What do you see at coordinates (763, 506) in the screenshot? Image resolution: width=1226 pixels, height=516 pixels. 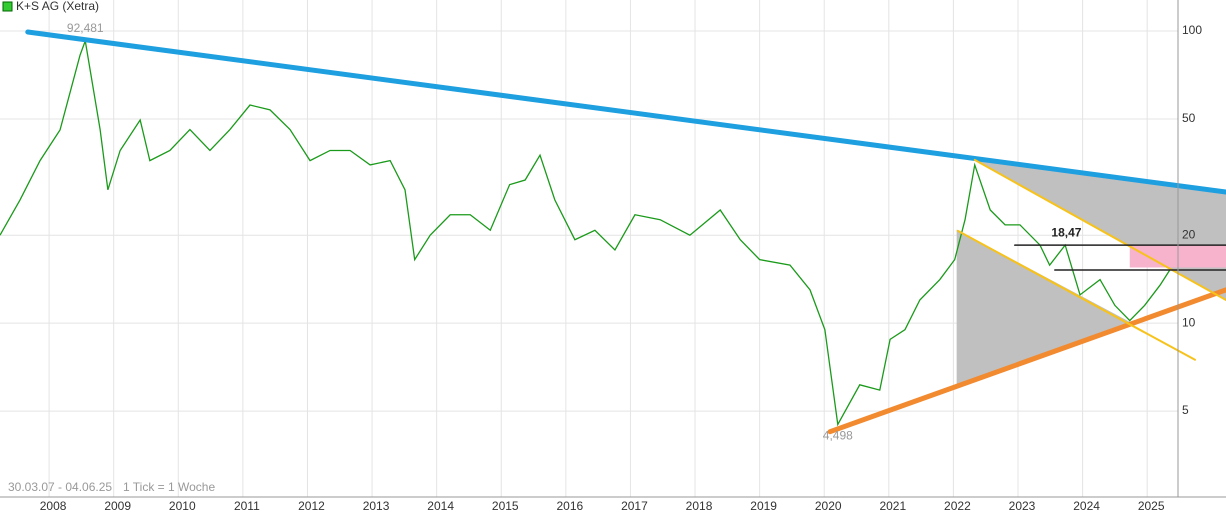 I see `x-tick-label: 2019` at bounding box center [763, 506].